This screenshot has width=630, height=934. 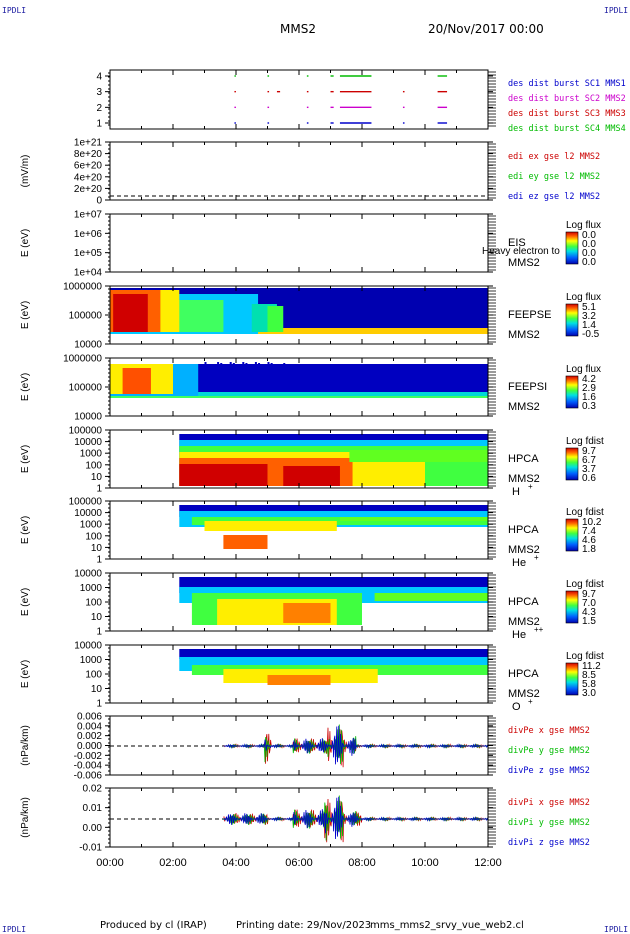 I want to click on y-axis-label-p5: E (eV), so click(x=25, y=387).